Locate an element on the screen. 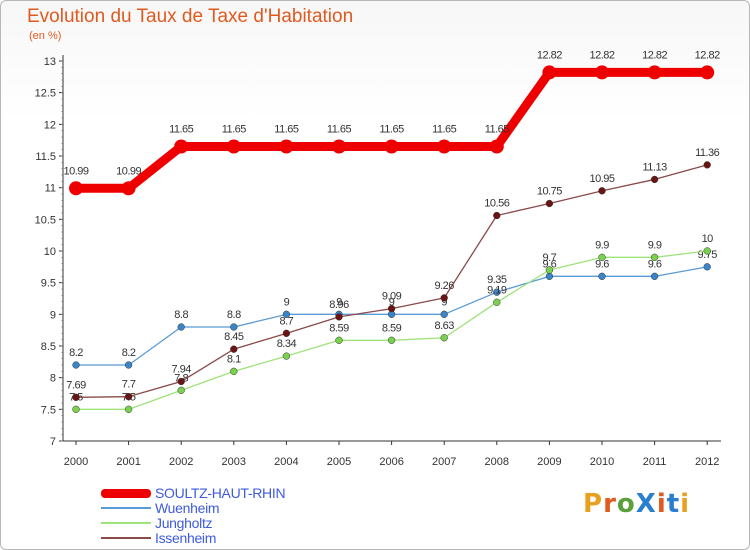  x-tick-label: 2012 is located at coordinates (707, 462).